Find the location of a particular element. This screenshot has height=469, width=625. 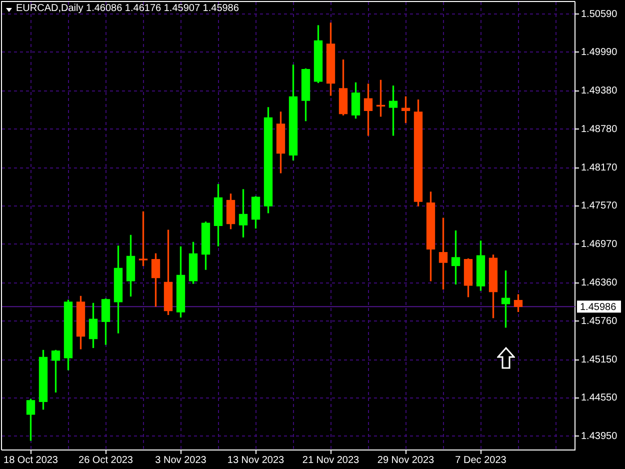

x-tick-label: 18 Oct 2023 is located at coordinates (31, 460).